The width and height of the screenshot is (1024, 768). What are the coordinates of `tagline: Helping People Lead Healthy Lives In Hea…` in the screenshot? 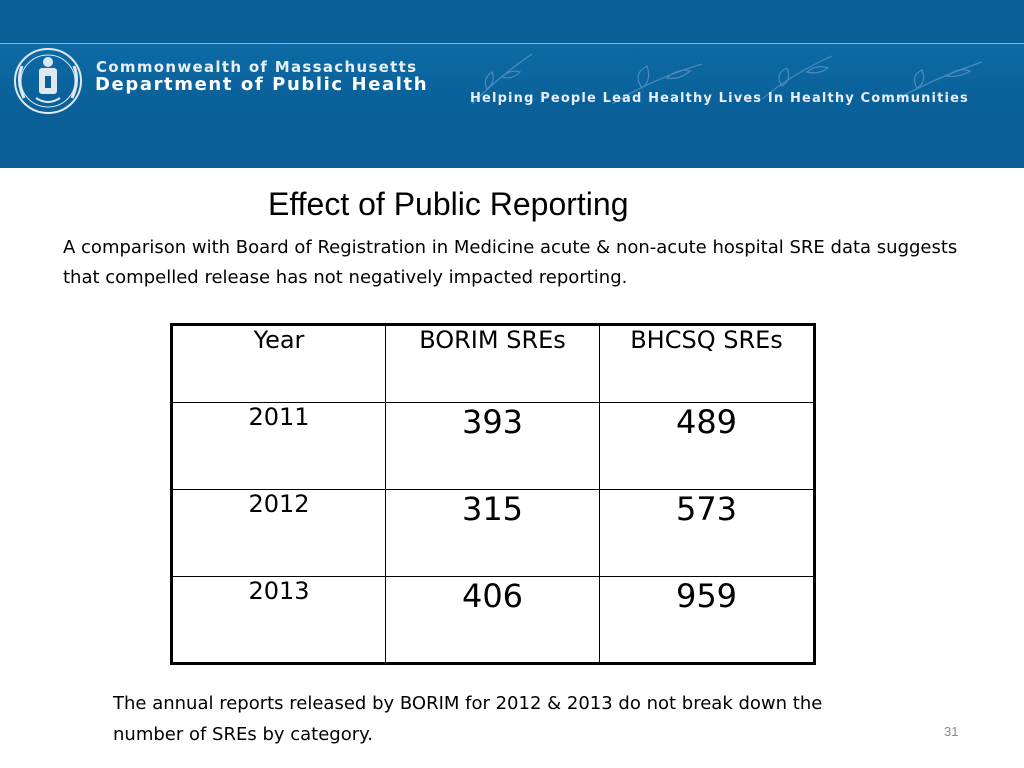 It's located at (719, 98).